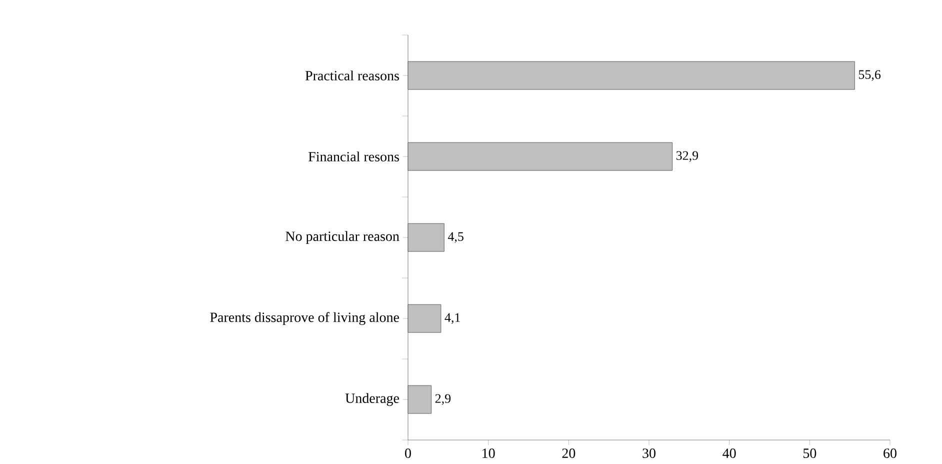 The height and width of the screenshot is (464, 942). Describe the element at coordinates (372, 399) in the screenshot. I see `y-tick-label: Underage` at that location.